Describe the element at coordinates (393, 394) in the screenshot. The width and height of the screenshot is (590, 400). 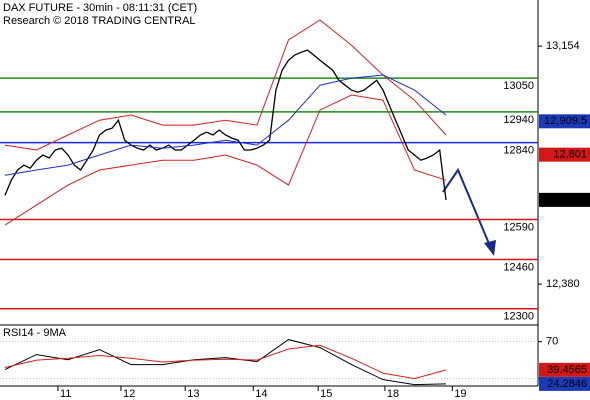
I see `x-tick-label: 18` at that location.